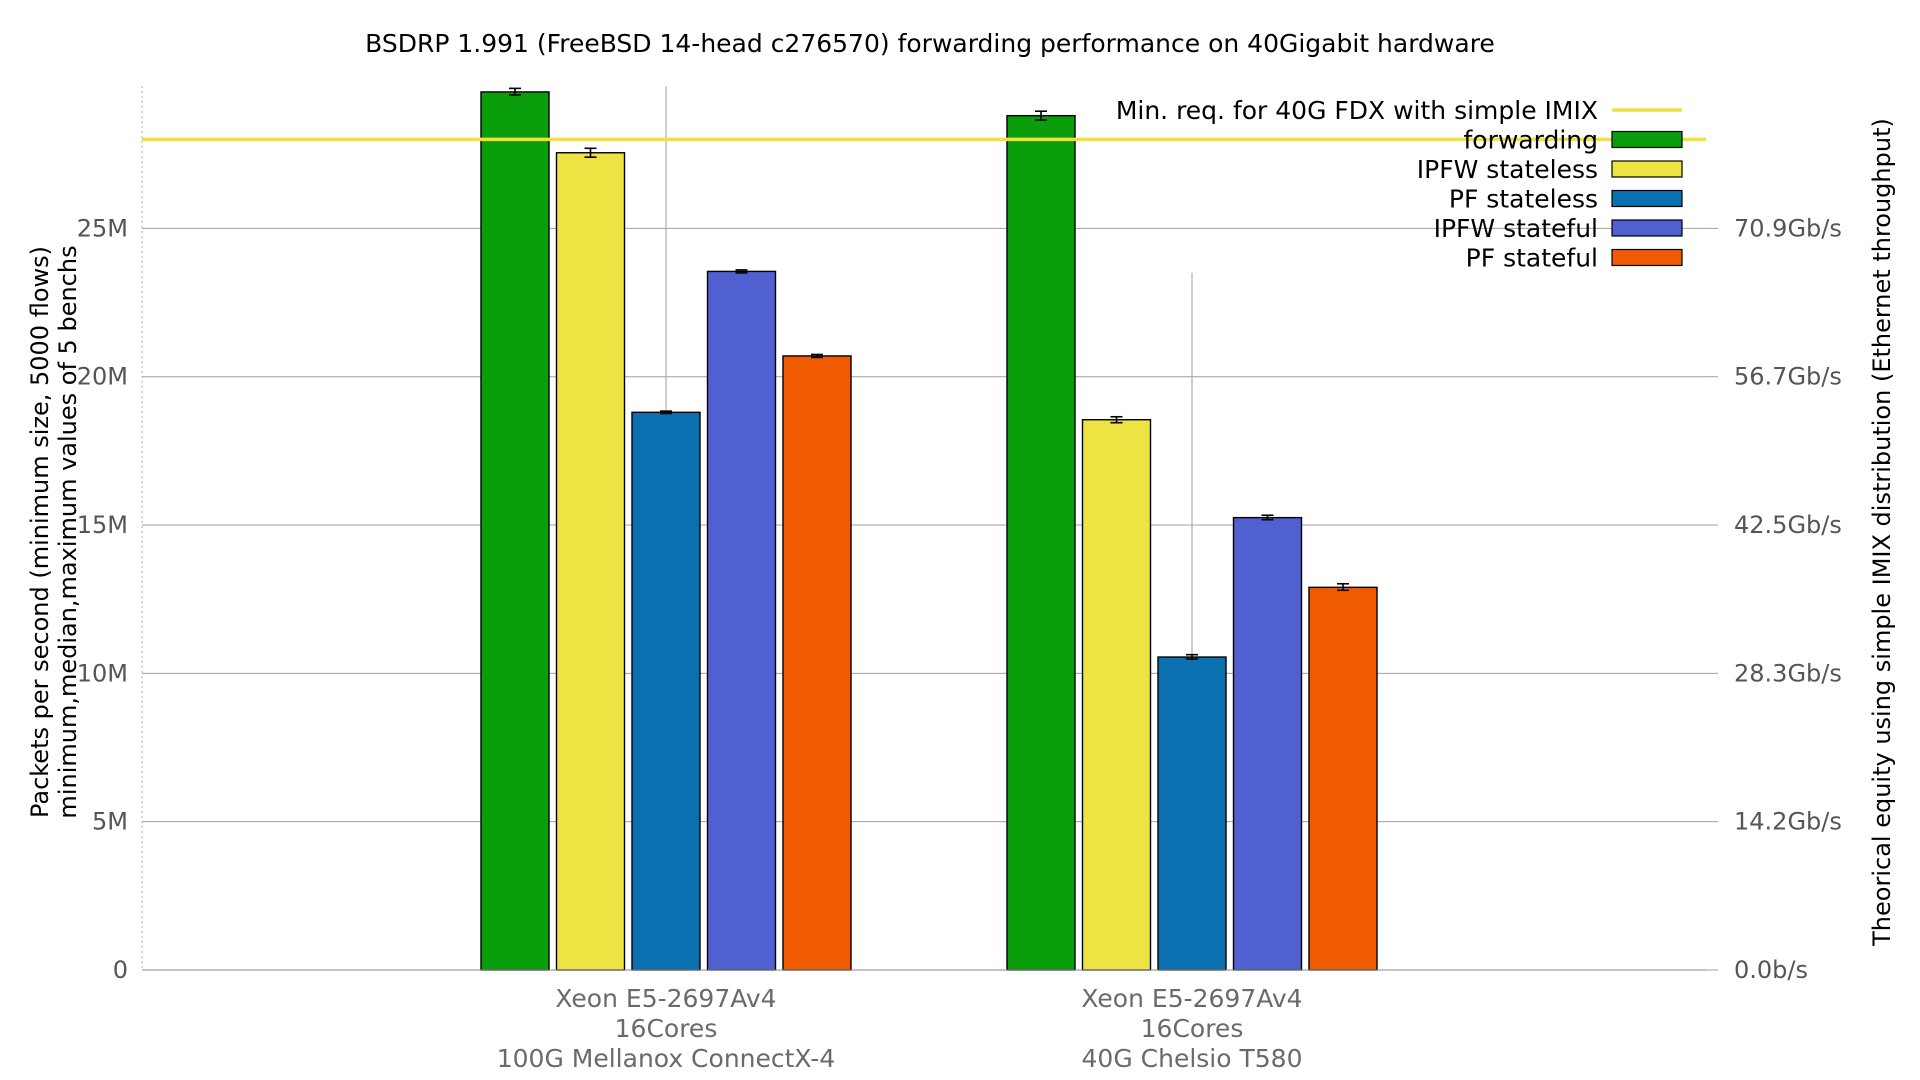 The height and width of the screenshot is (1080, 1920). I want to click on y-tick-label: 20M, so click(102, 377).